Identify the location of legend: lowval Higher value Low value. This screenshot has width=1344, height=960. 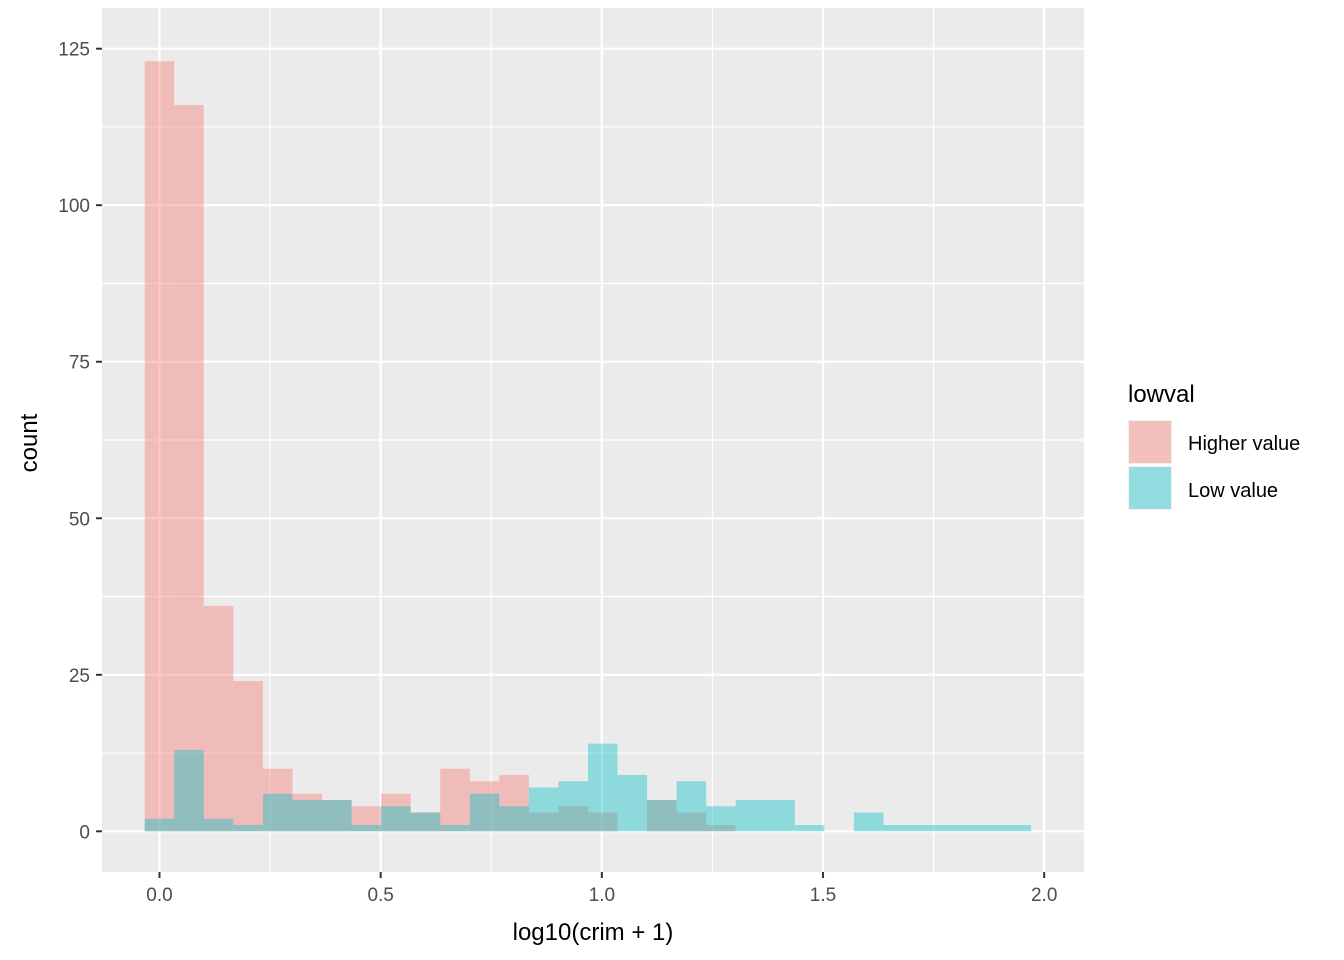
(1214, 445).